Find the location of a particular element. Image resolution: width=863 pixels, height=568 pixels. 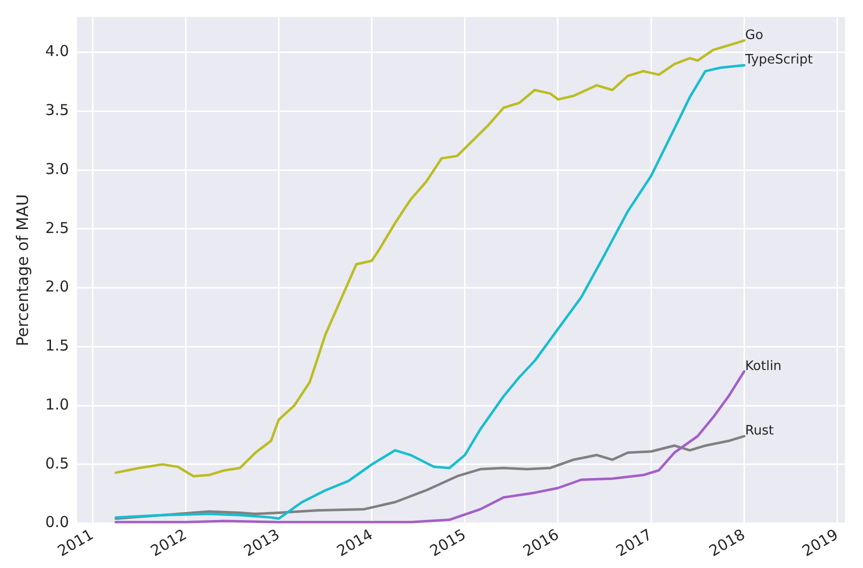

y-axis-title: Percentage of MAU is located at coordinates (22, 270).